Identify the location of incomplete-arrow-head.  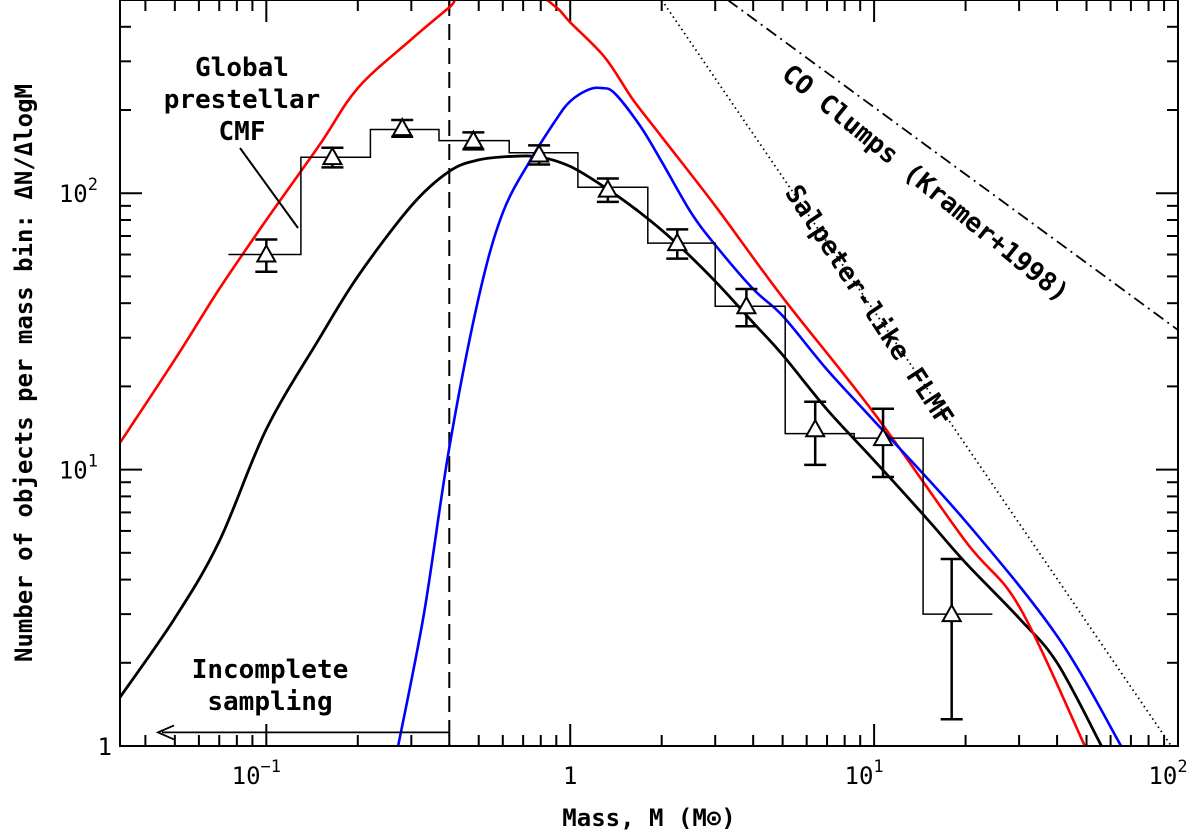
(165, 732).